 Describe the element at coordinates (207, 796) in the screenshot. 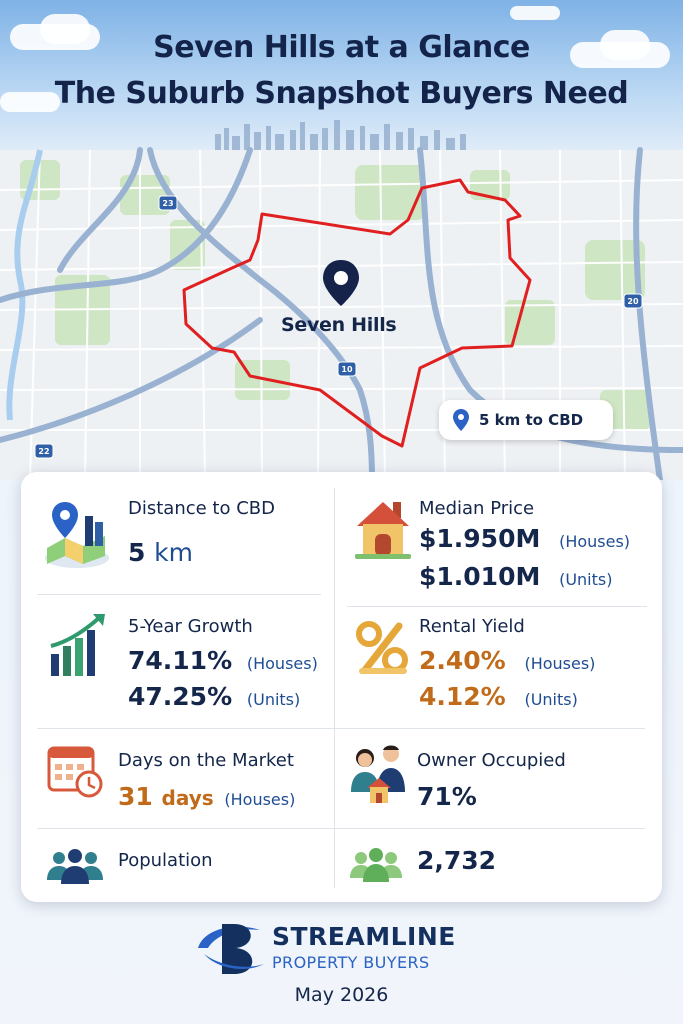

I see `days-on-market-value: 31 days (Houses)` at that location.